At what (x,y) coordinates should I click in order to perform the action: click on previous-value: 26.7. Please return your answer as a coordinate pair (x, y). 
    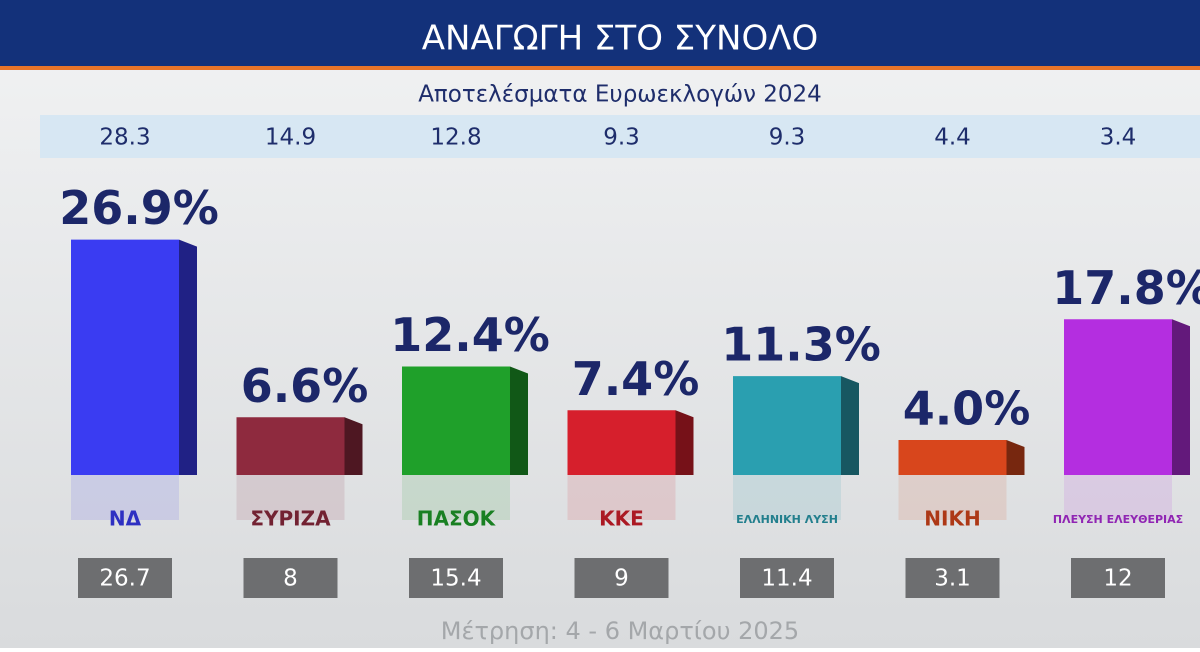
    Looking at the image, I should click on (124, 579).